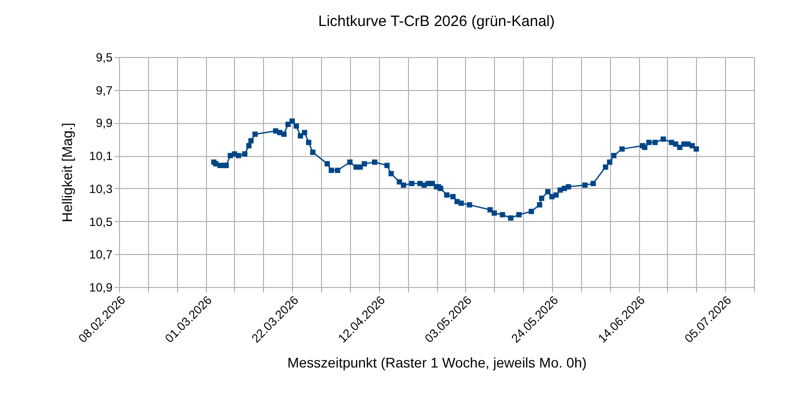 The height and width of the screenshot is (419, 799). I want to click on y-tick-label: 10,9, so click(101, 287).